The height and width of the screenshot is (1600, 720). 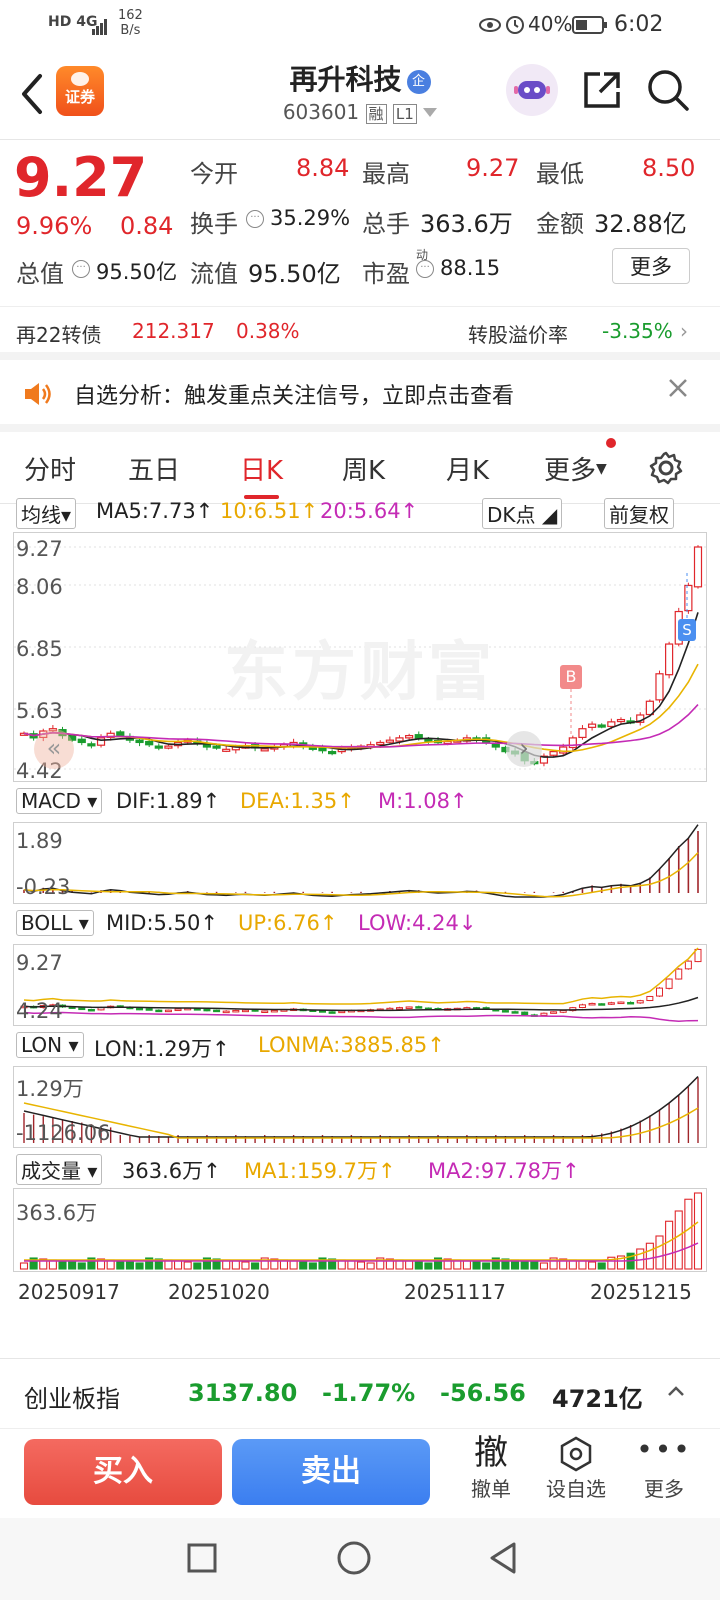 What do you see at coordinates (261, 474) in the screenshot?
I see `tab-daily-k: 日K` at bounding box center [261, 474].